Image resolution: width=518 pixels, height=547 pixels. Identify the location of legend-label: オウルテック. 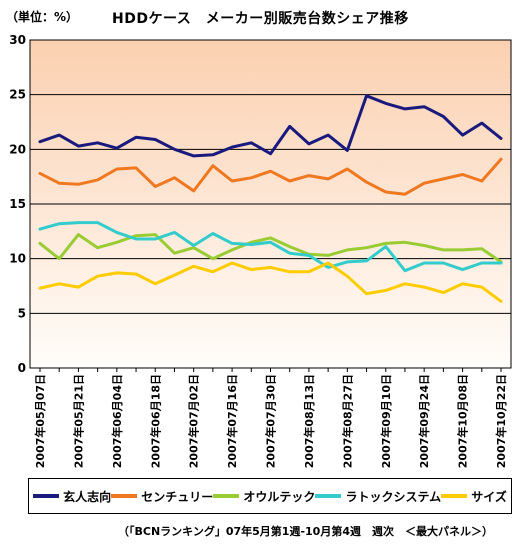
(279, 496).